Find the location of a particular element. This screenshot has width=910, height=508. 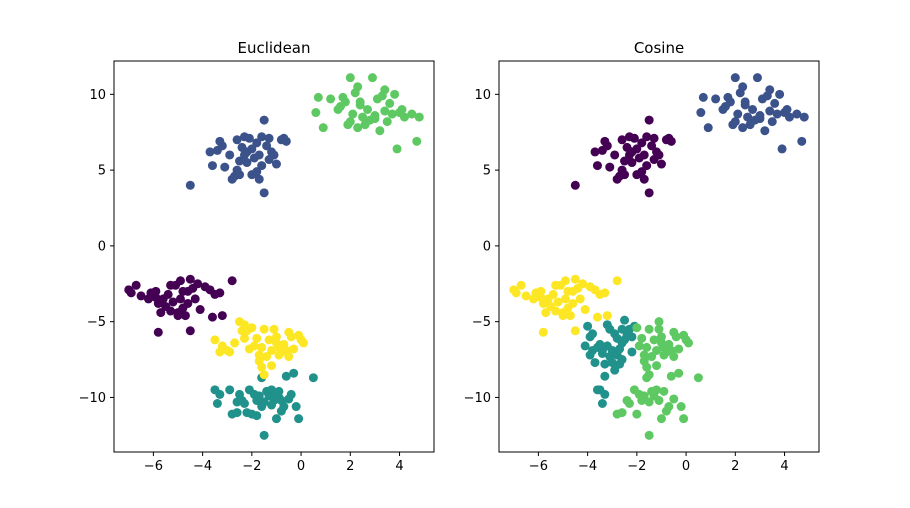

y-tick-label: 0 is located at coordinates (102, 246).